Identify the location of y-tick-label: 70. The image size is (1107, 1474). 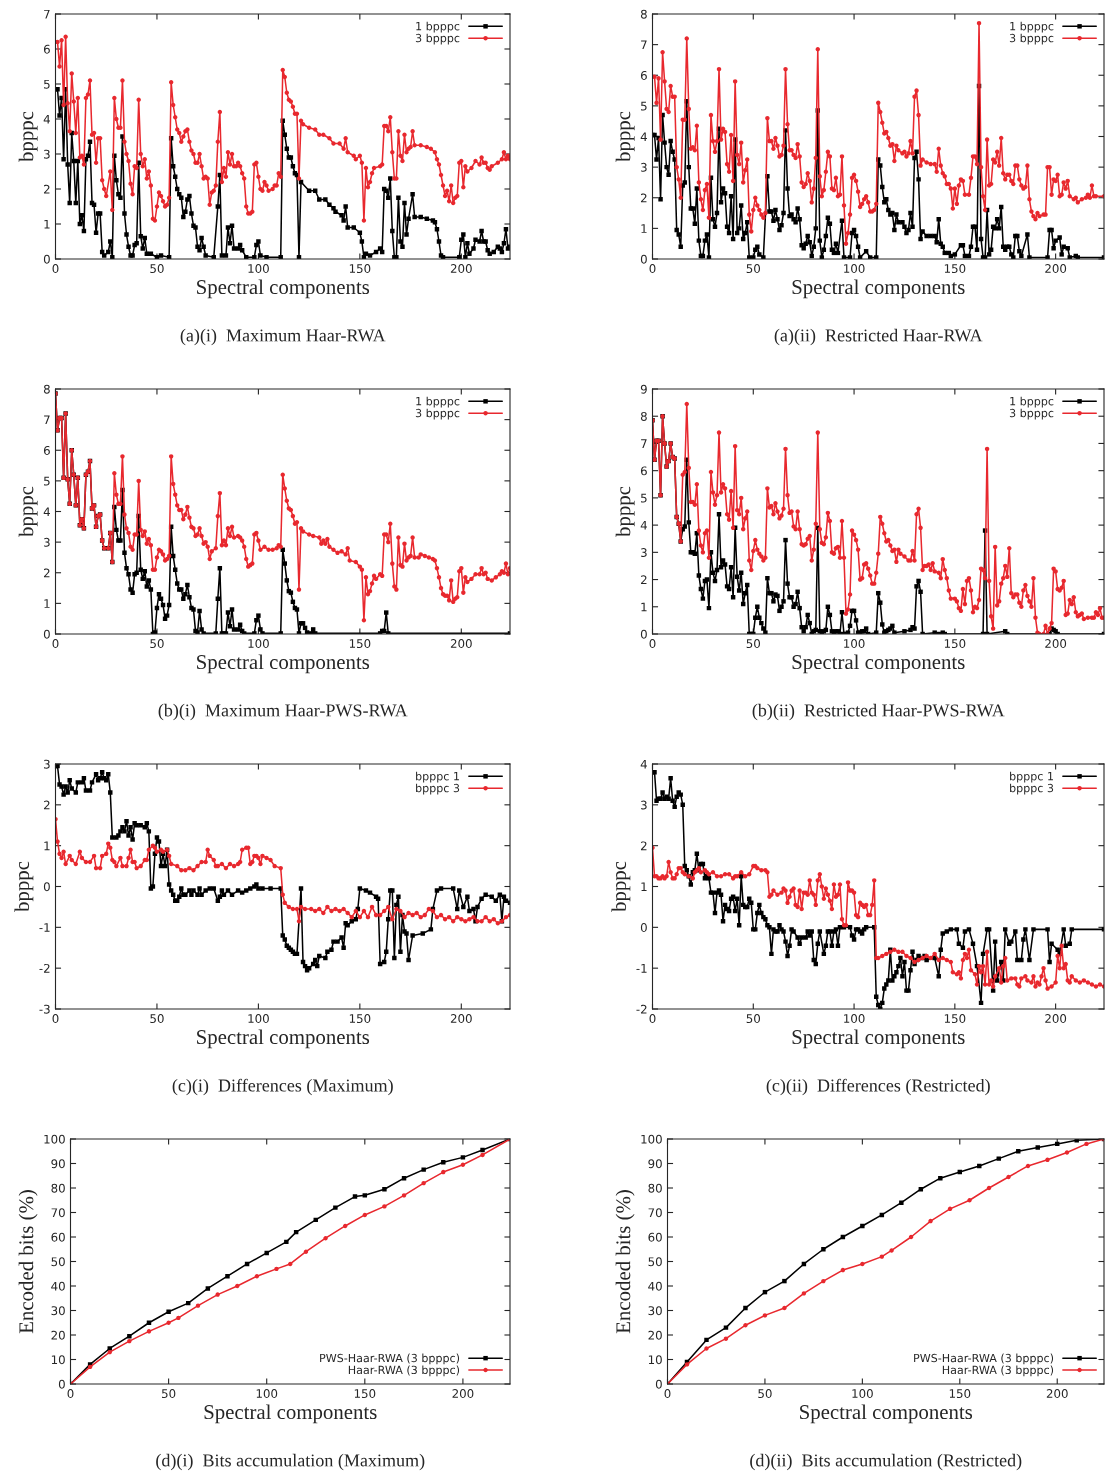
(655, 1213).